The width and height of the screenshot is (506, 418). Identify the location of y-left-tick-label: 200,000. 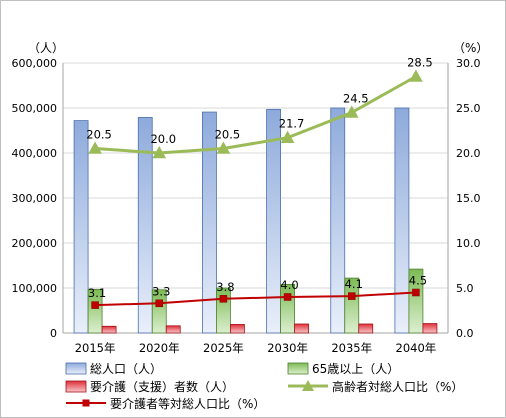
(35, 243).